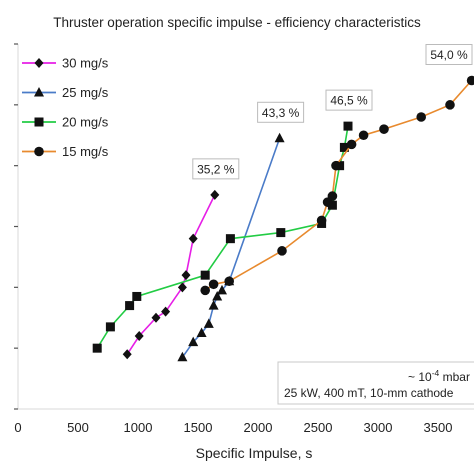 This screenshot has height=474, width=474. I want to click on callout-label: 46,5 %, so click(349, 101).